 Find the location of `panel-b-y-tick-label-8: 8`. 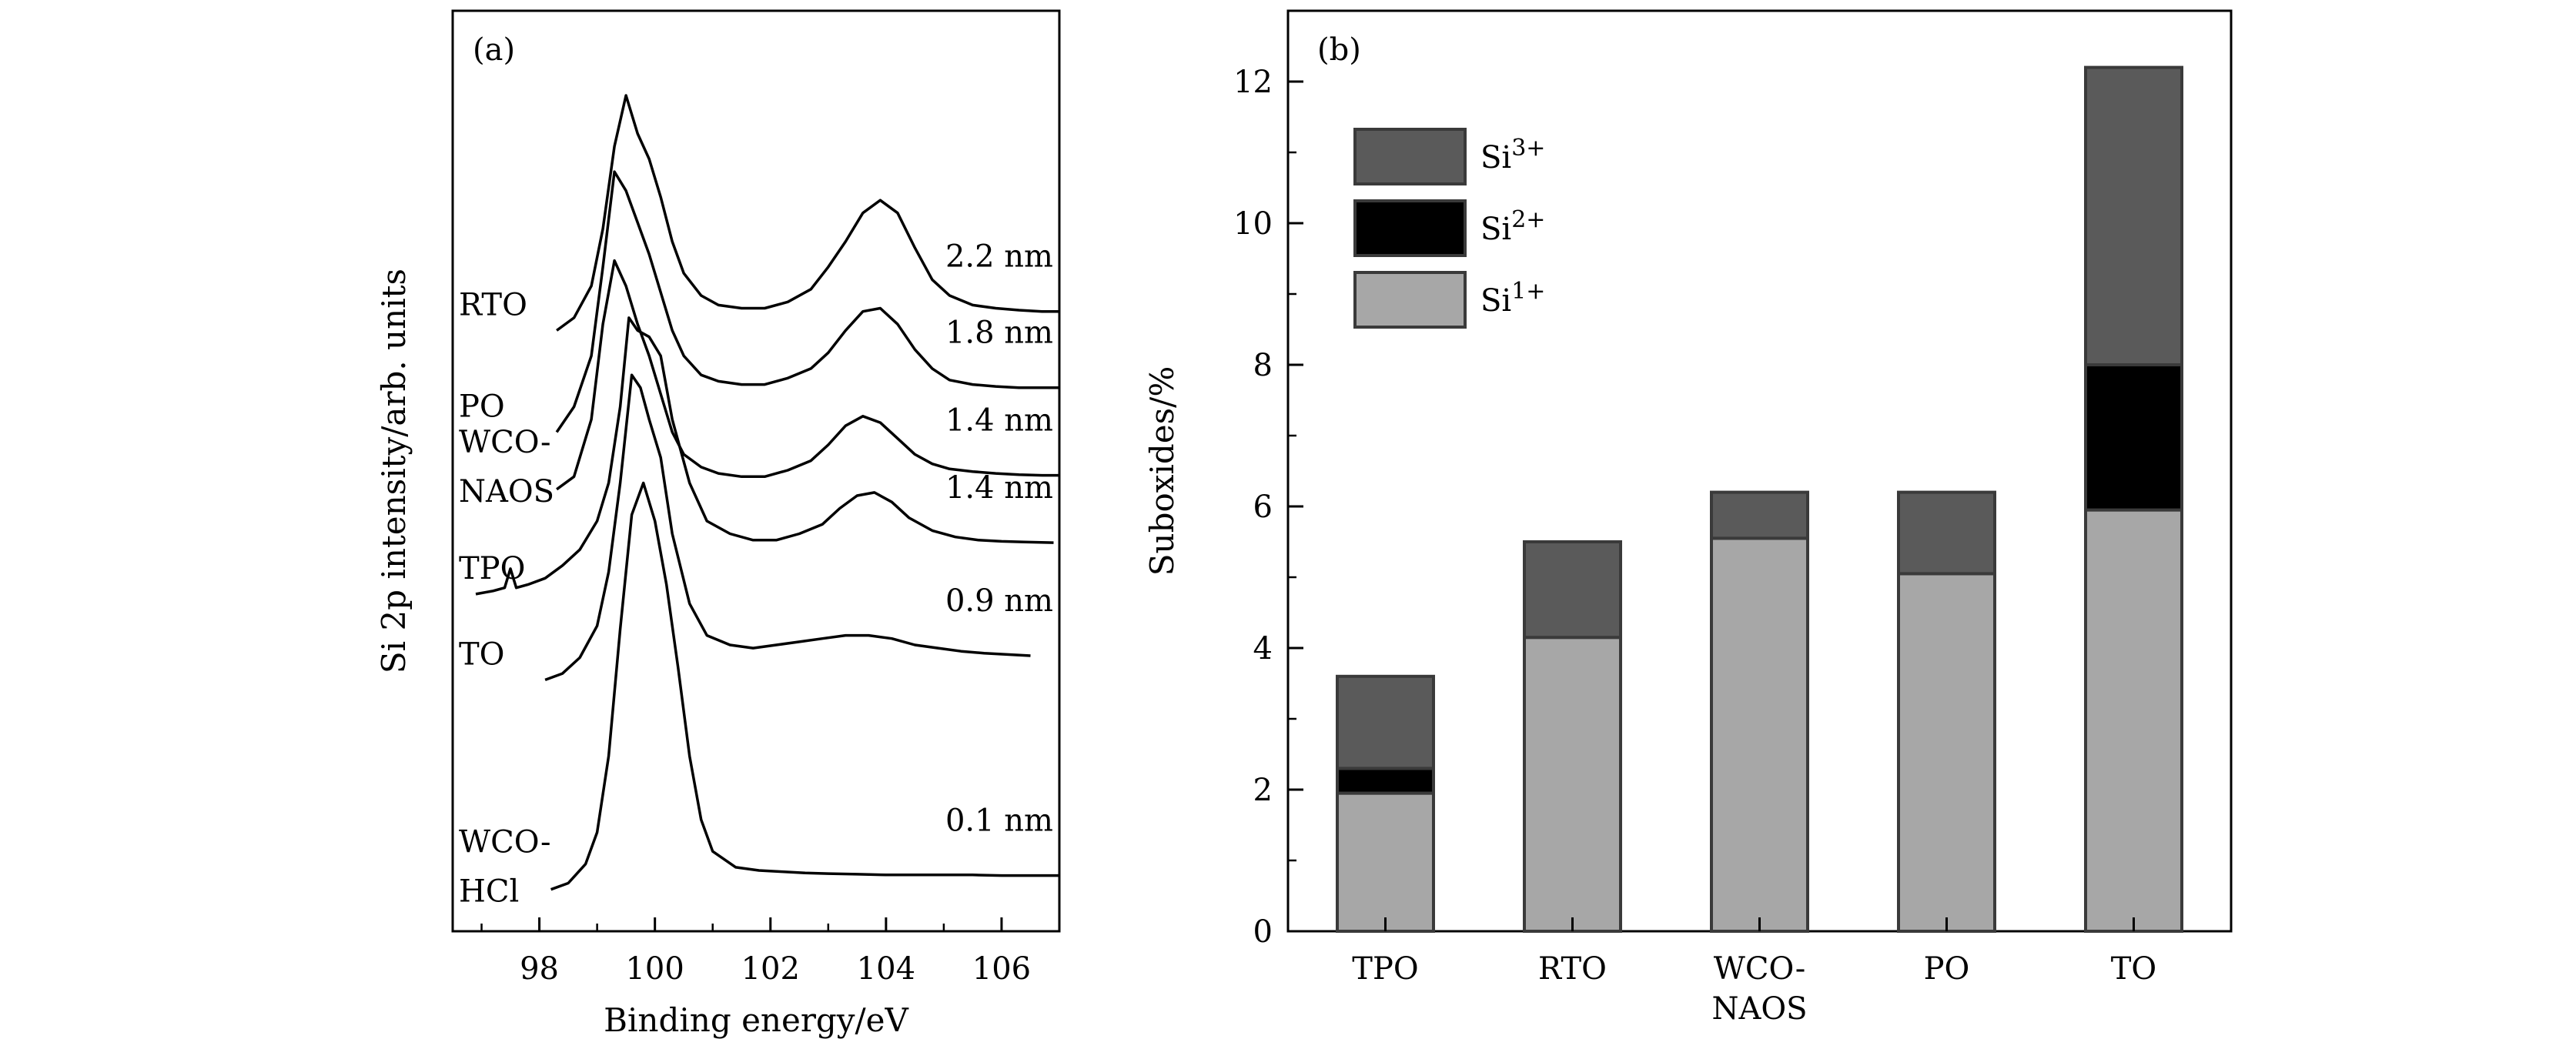

panel-b-y-tick-label-8: 8 is located at coordinates (1263, 365).